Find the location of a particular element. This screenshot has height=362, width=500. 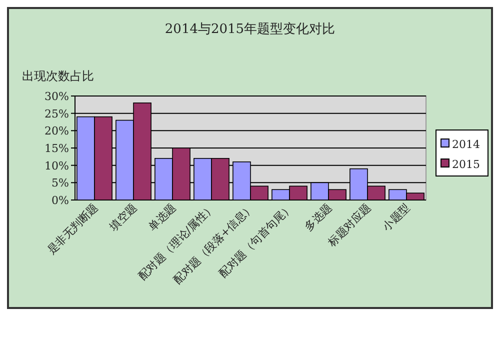

x-tick-label: 小题型 is located at coordinates (396, 217).